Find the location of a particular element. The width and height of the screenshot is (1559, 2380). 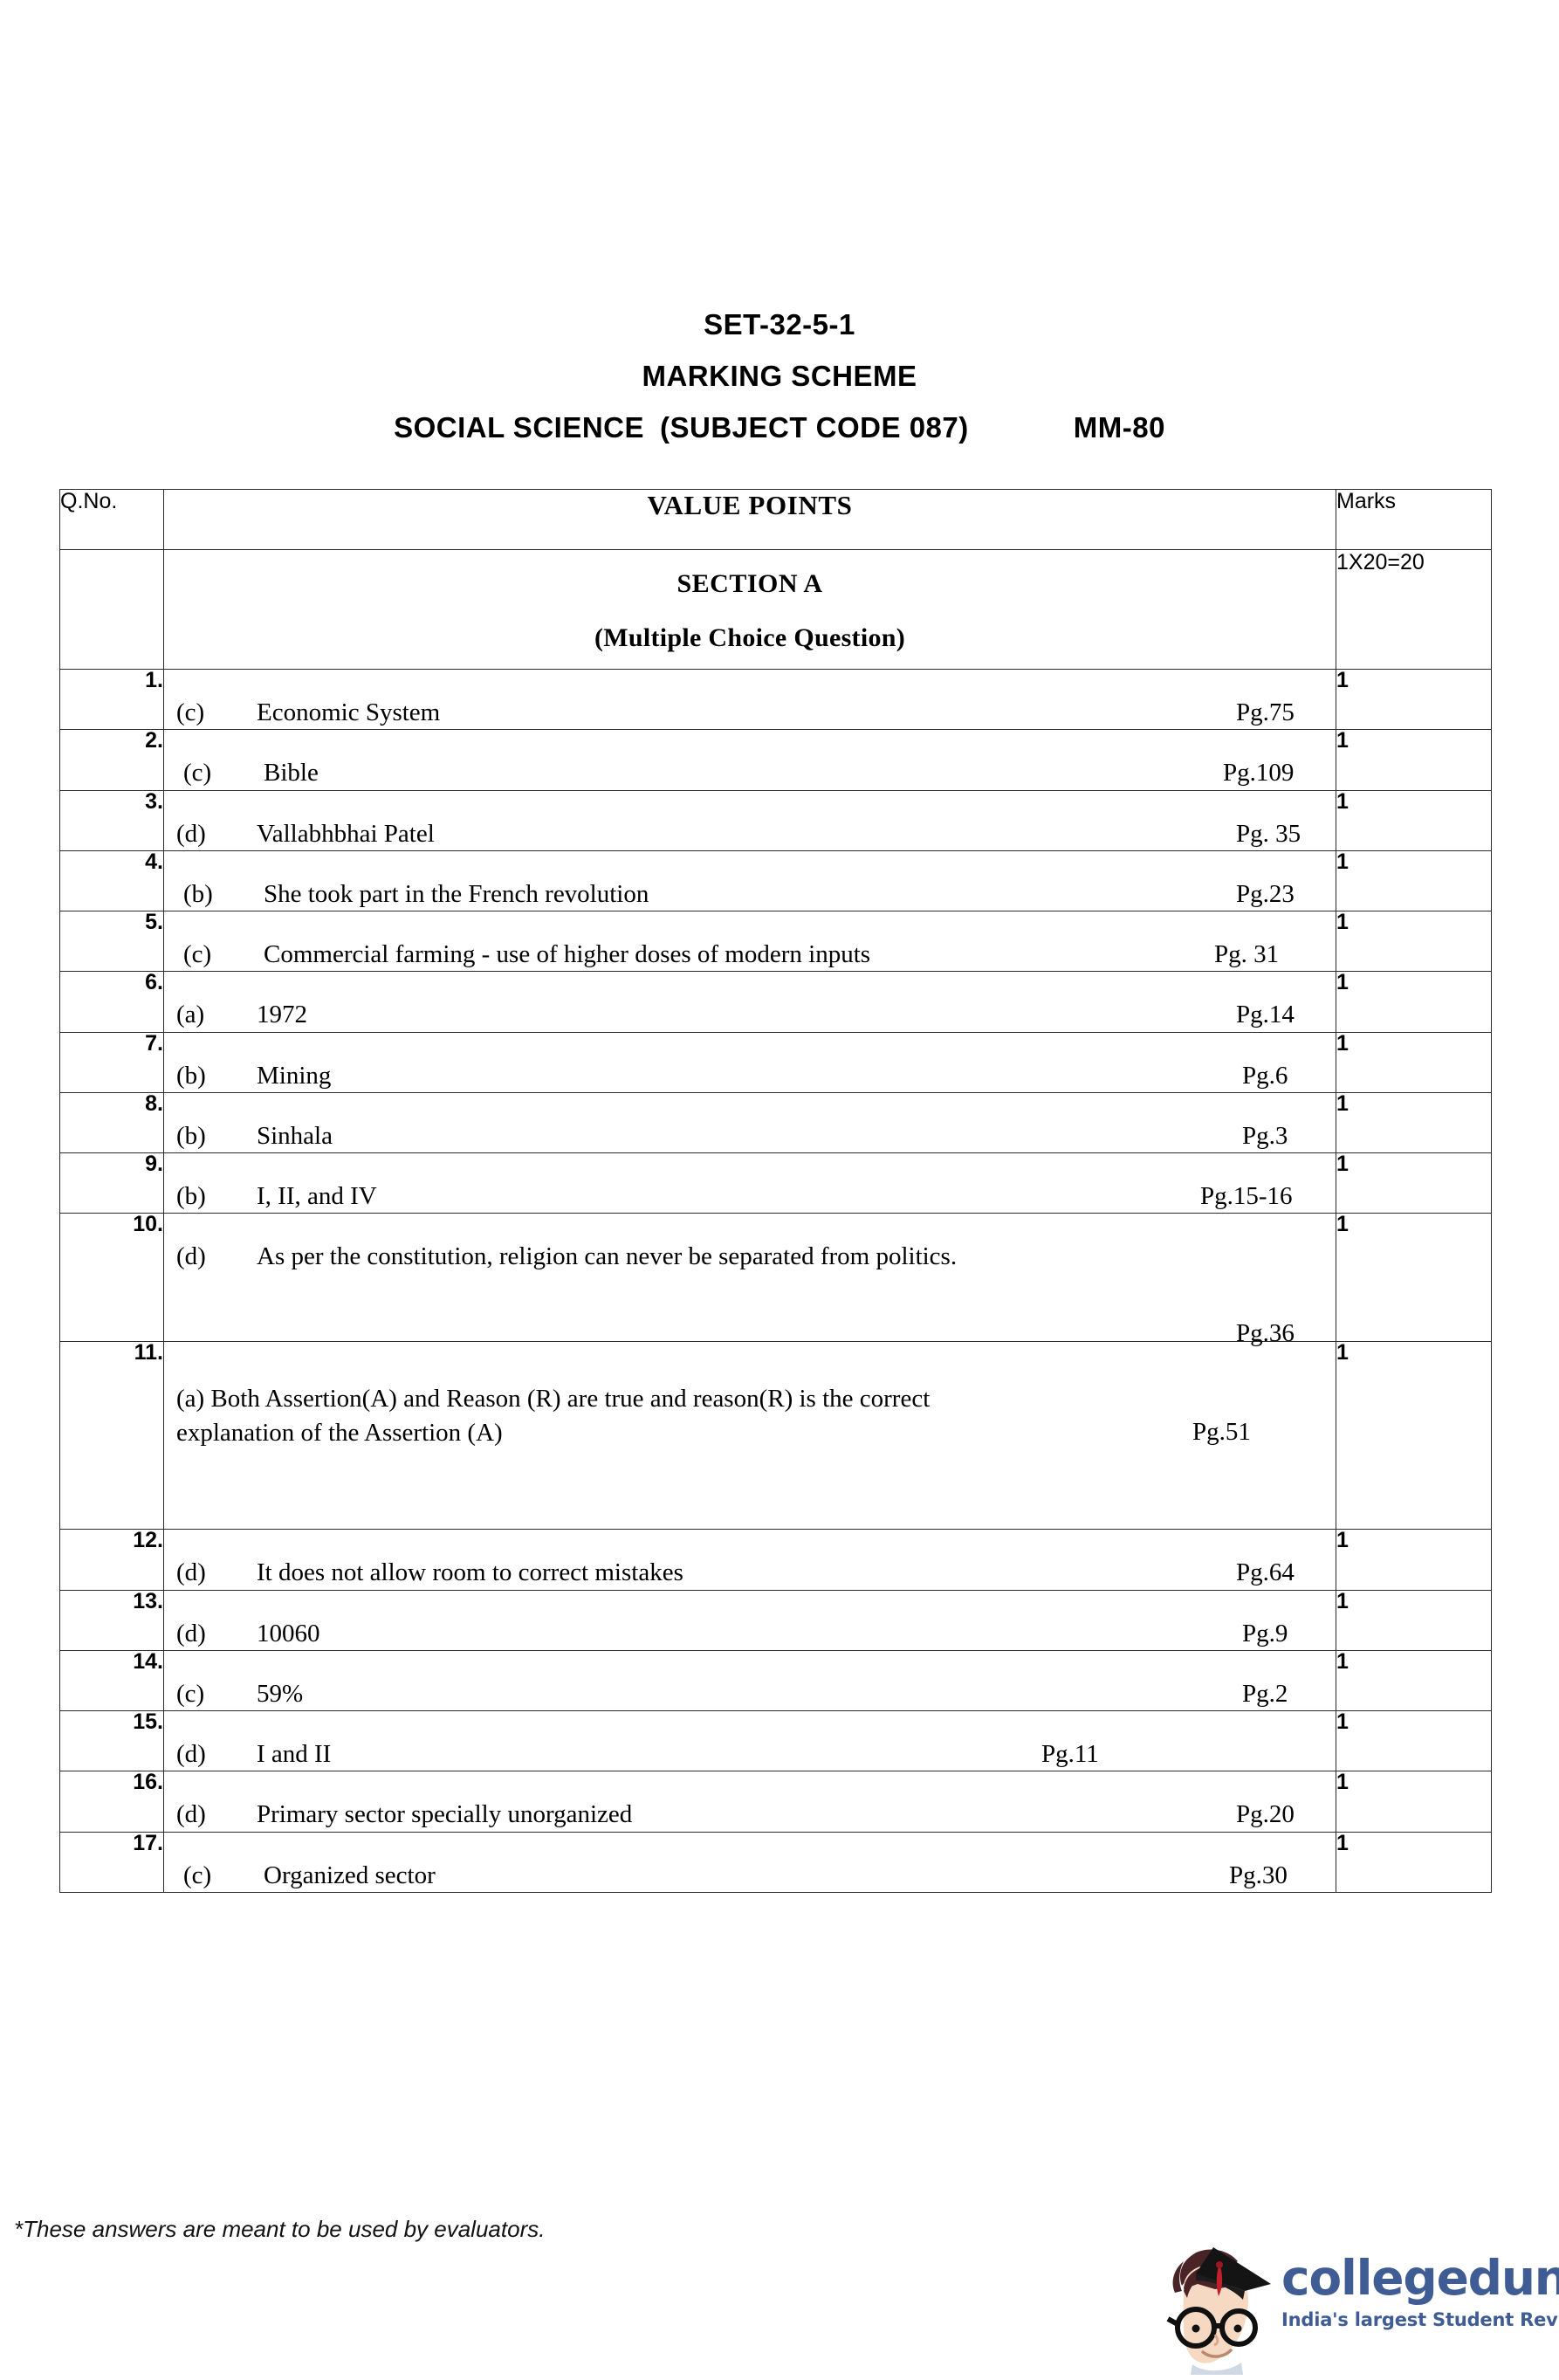

section-marks: 1X20=20 is located at coordinates (1414, 609).